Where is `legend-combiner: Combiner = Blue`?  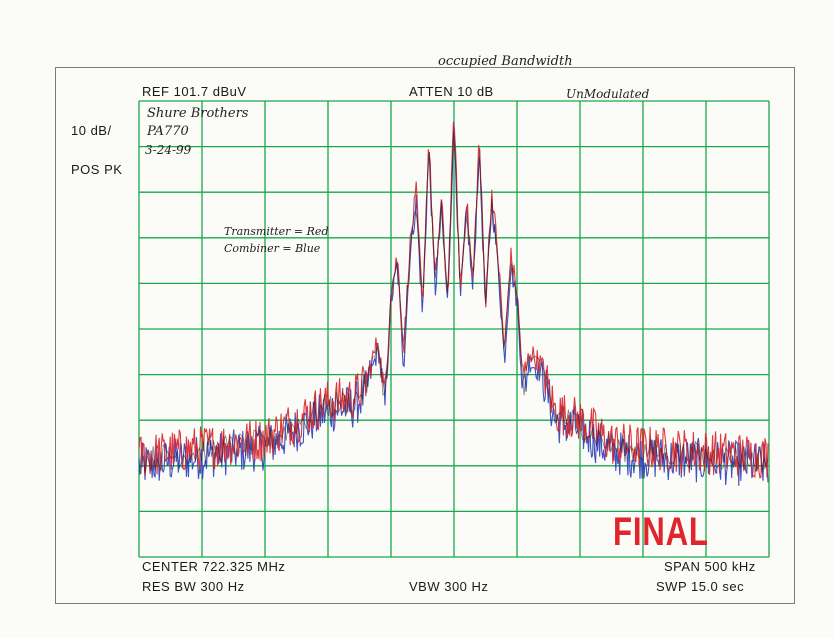
legend-combiner: Combiner = Blue is located at coordinates (272, 248).